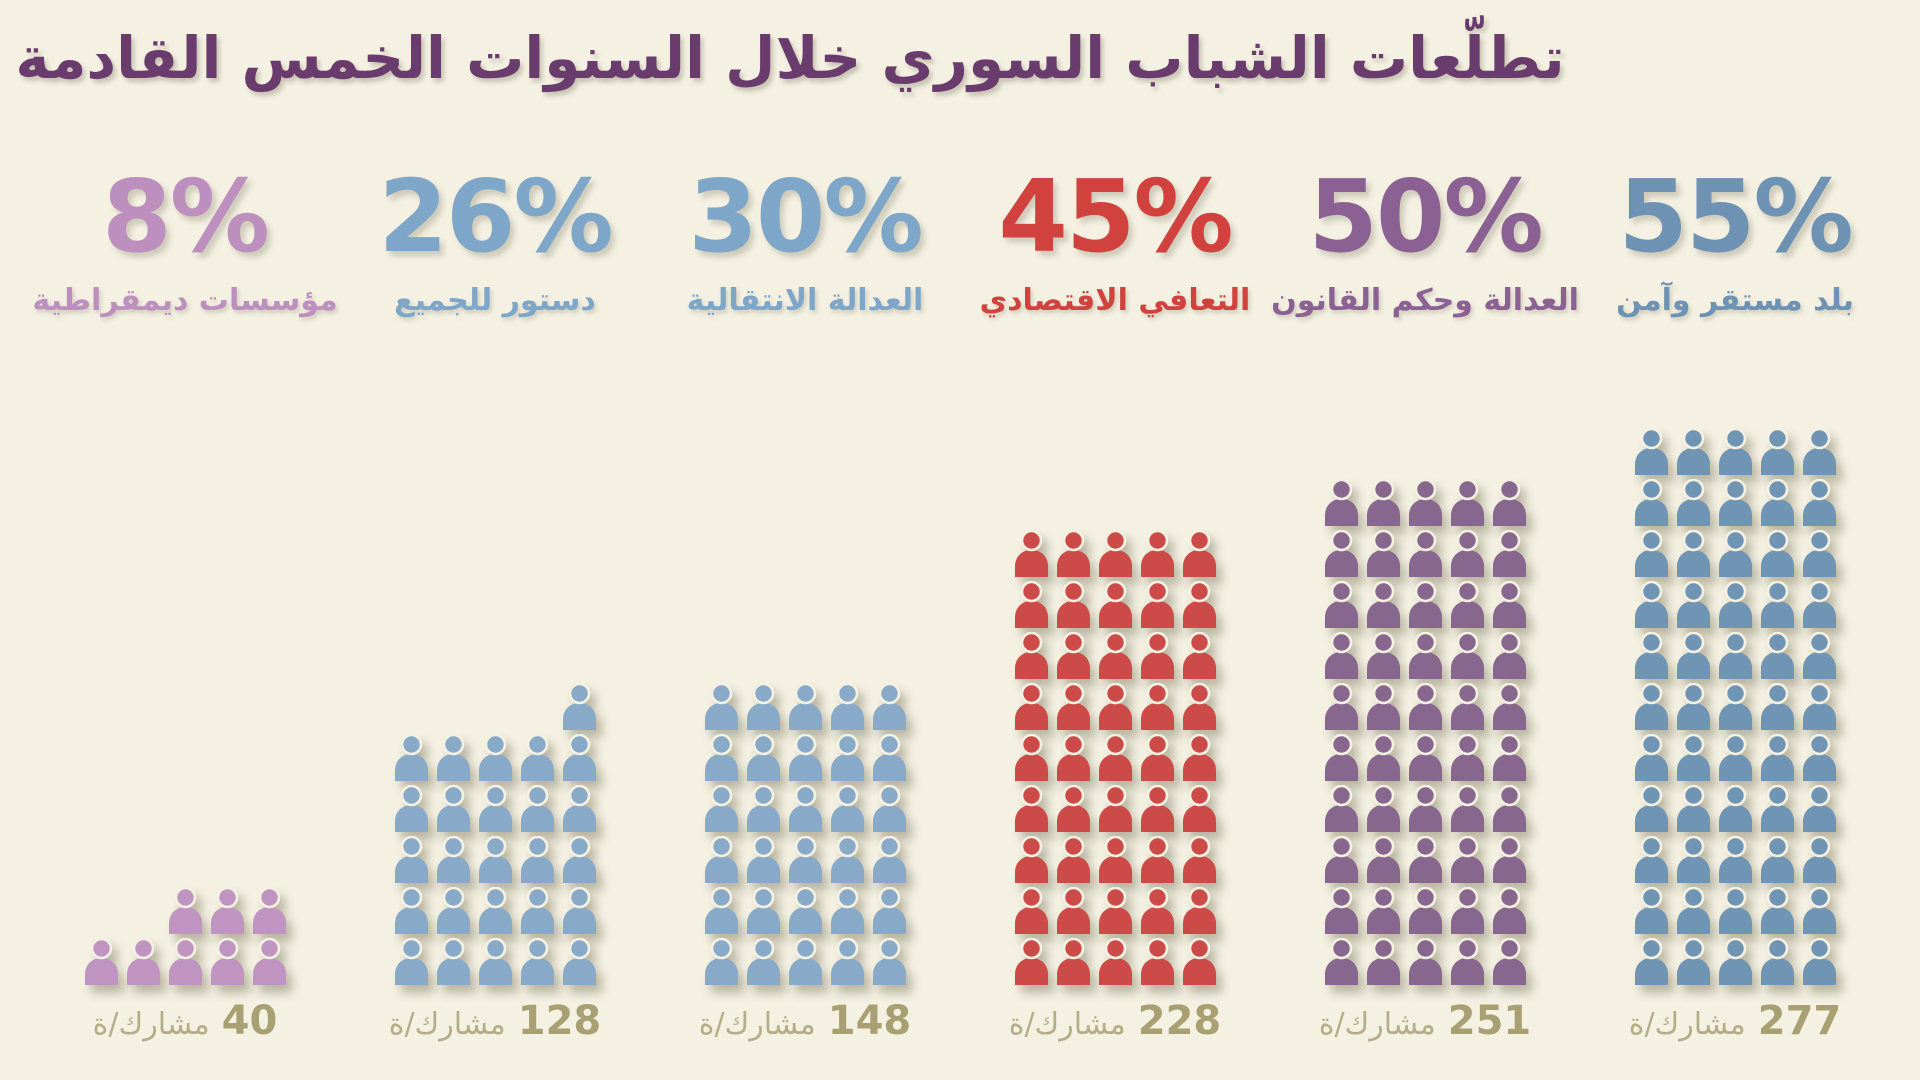 The width and height of the screenshot is (1920, 1080). I want to click on participant-number: 228, so click(1179, 1021).